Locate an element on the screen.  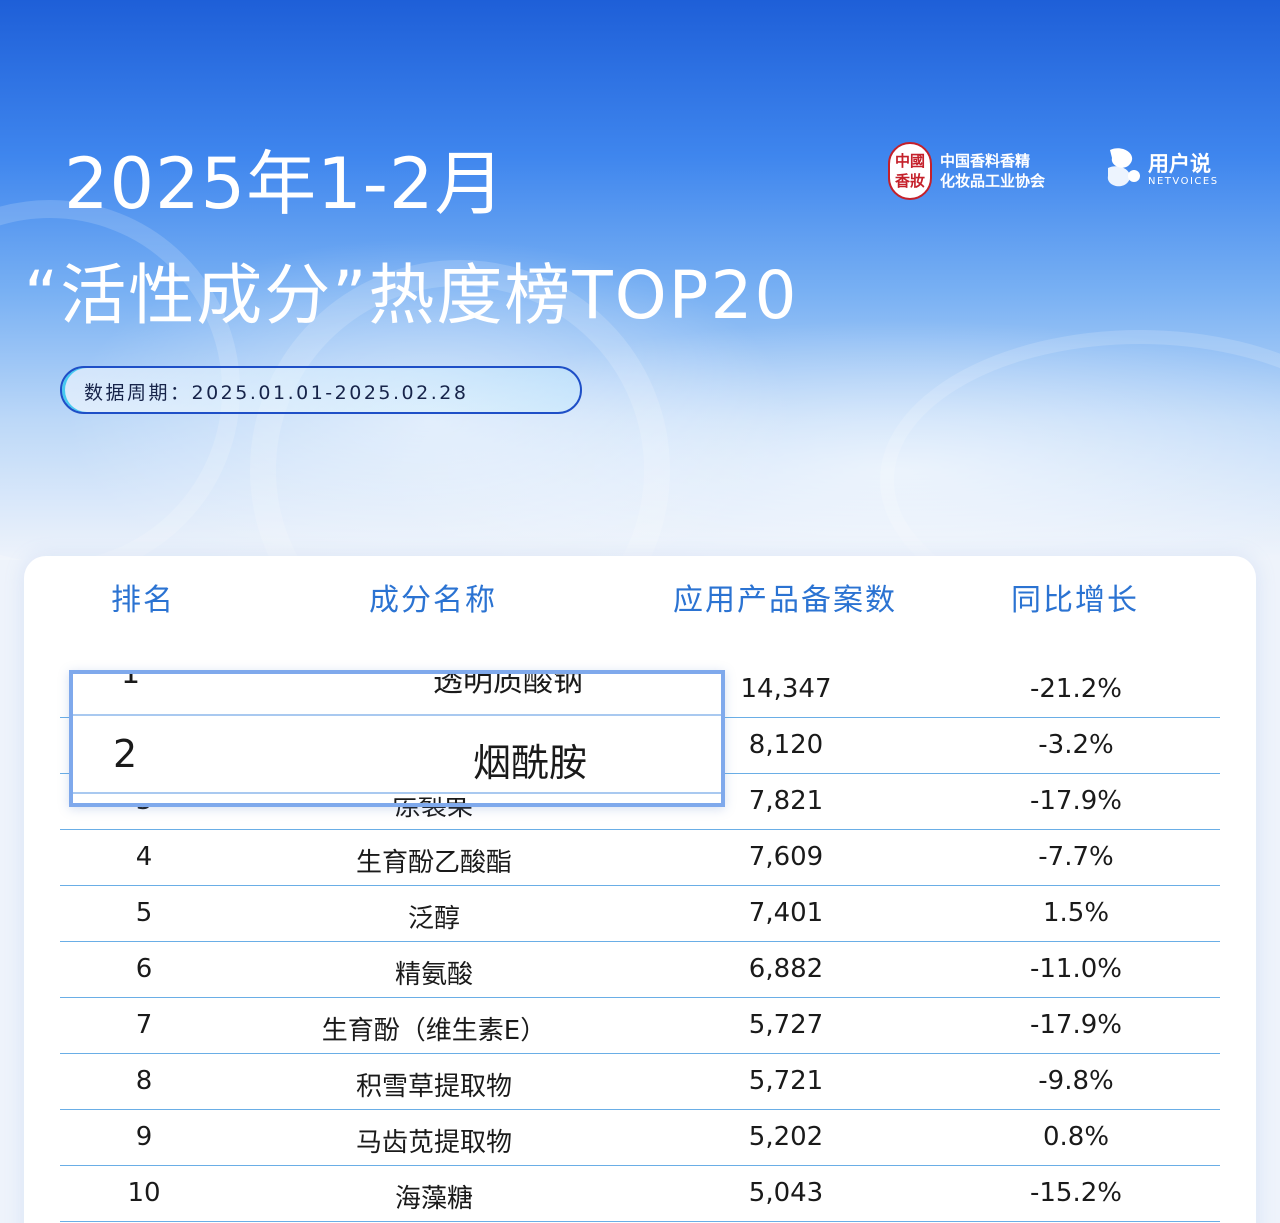
filing-count-cell: 14,347 is located at coordinates (786, 689).